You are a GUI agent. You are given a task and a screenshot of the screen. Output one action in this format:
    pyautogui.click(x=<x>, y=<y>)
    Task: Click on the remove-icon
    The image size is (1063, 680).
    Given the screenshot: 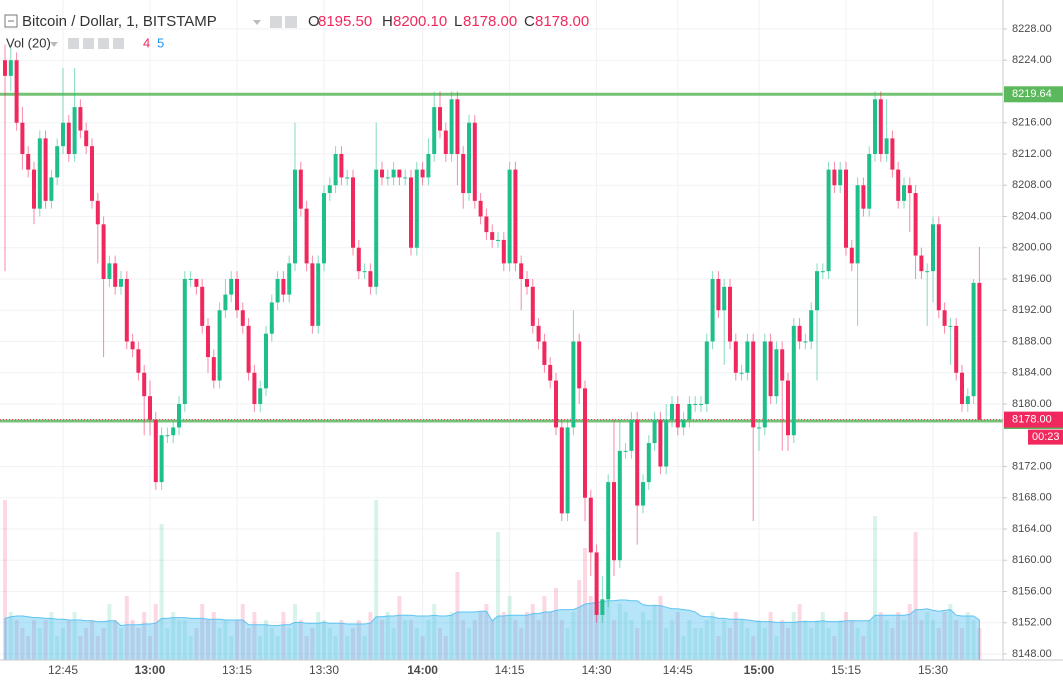 What is the action you would take?
    pyautogui.click(x=118, y=43)
    